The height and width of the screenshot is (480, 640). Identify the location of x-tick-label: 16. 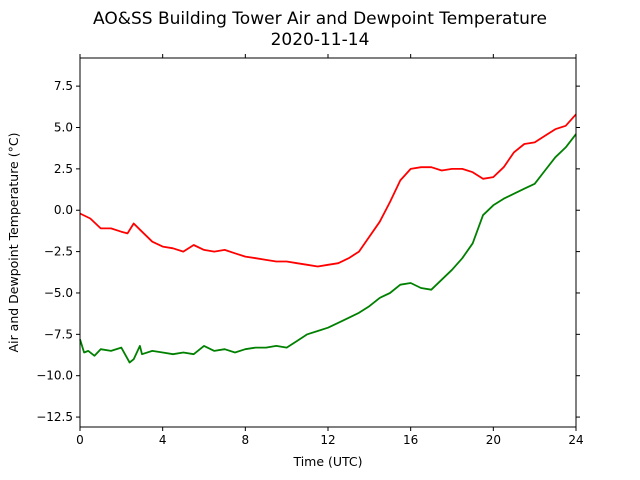
(410, 440).